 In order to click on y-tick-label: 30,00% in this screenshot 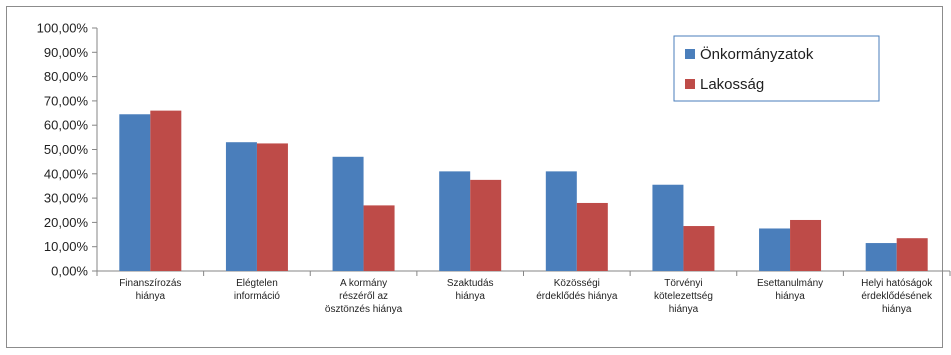, I will do `click(66, 198)`.